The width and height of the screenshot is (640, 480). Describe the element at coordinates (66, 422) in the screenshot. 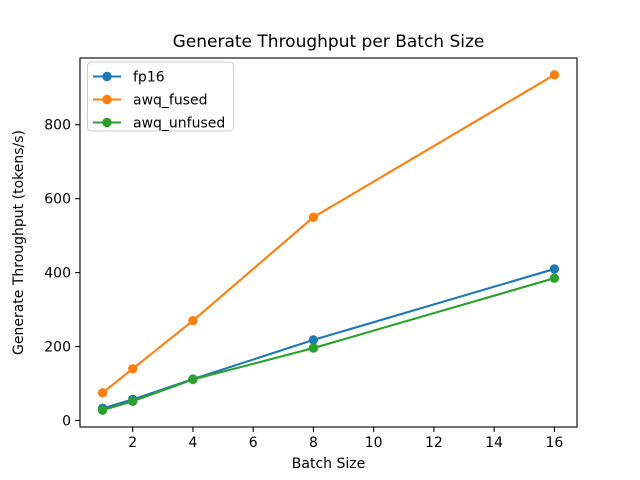

I see `y-tick-label: 0` at that location.